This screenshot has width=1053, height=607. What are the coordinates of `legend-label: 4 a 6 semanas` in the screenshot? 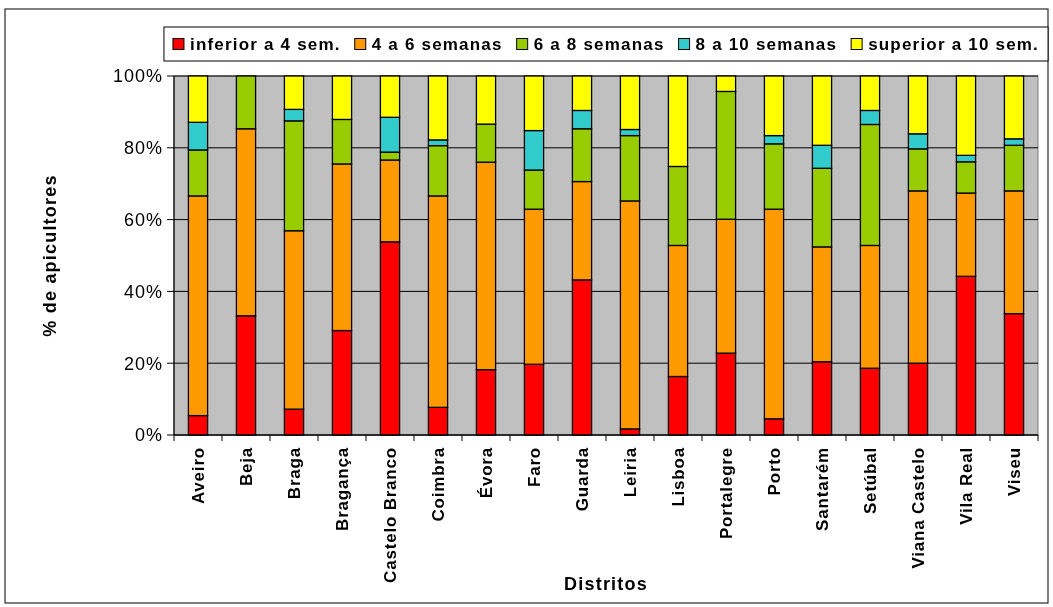 It's located at (437, 44).